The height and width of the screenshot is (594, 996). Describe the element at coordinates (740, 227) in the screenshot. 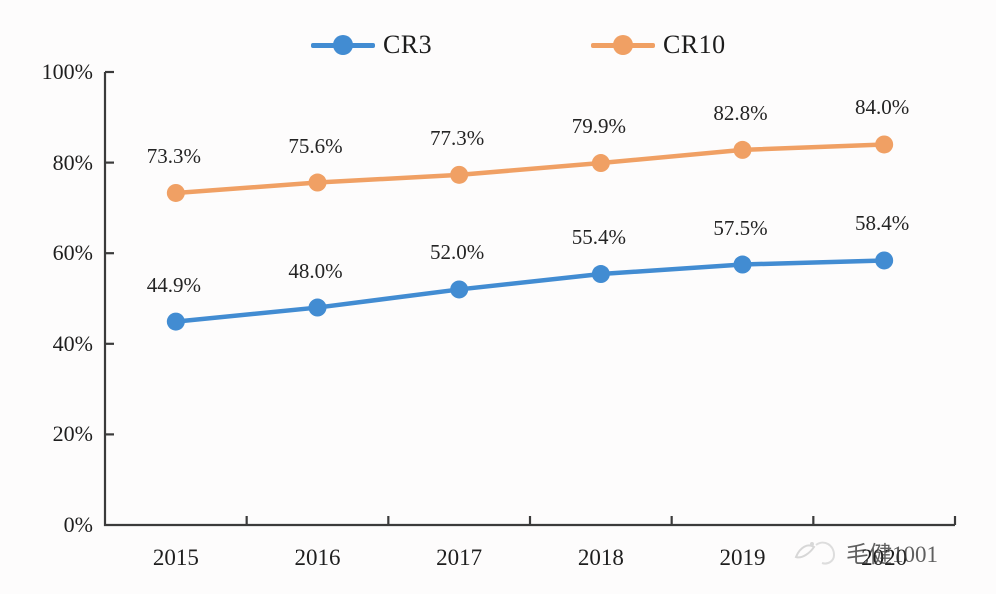

I see `data-label-cr3-2019: 57.5%` at that location.